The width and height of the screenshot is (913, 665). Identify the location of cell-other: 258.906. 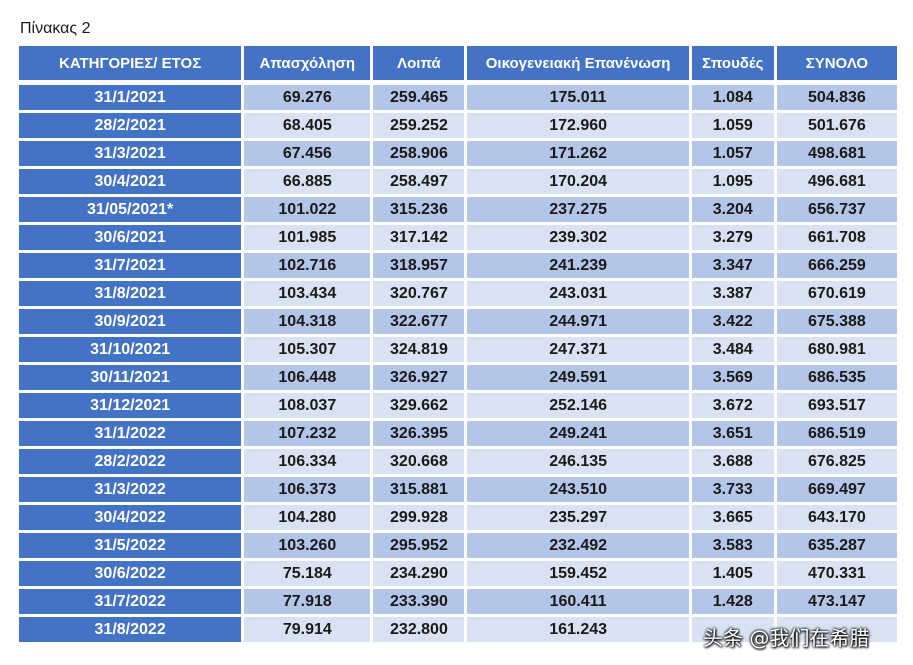
(419, 153).